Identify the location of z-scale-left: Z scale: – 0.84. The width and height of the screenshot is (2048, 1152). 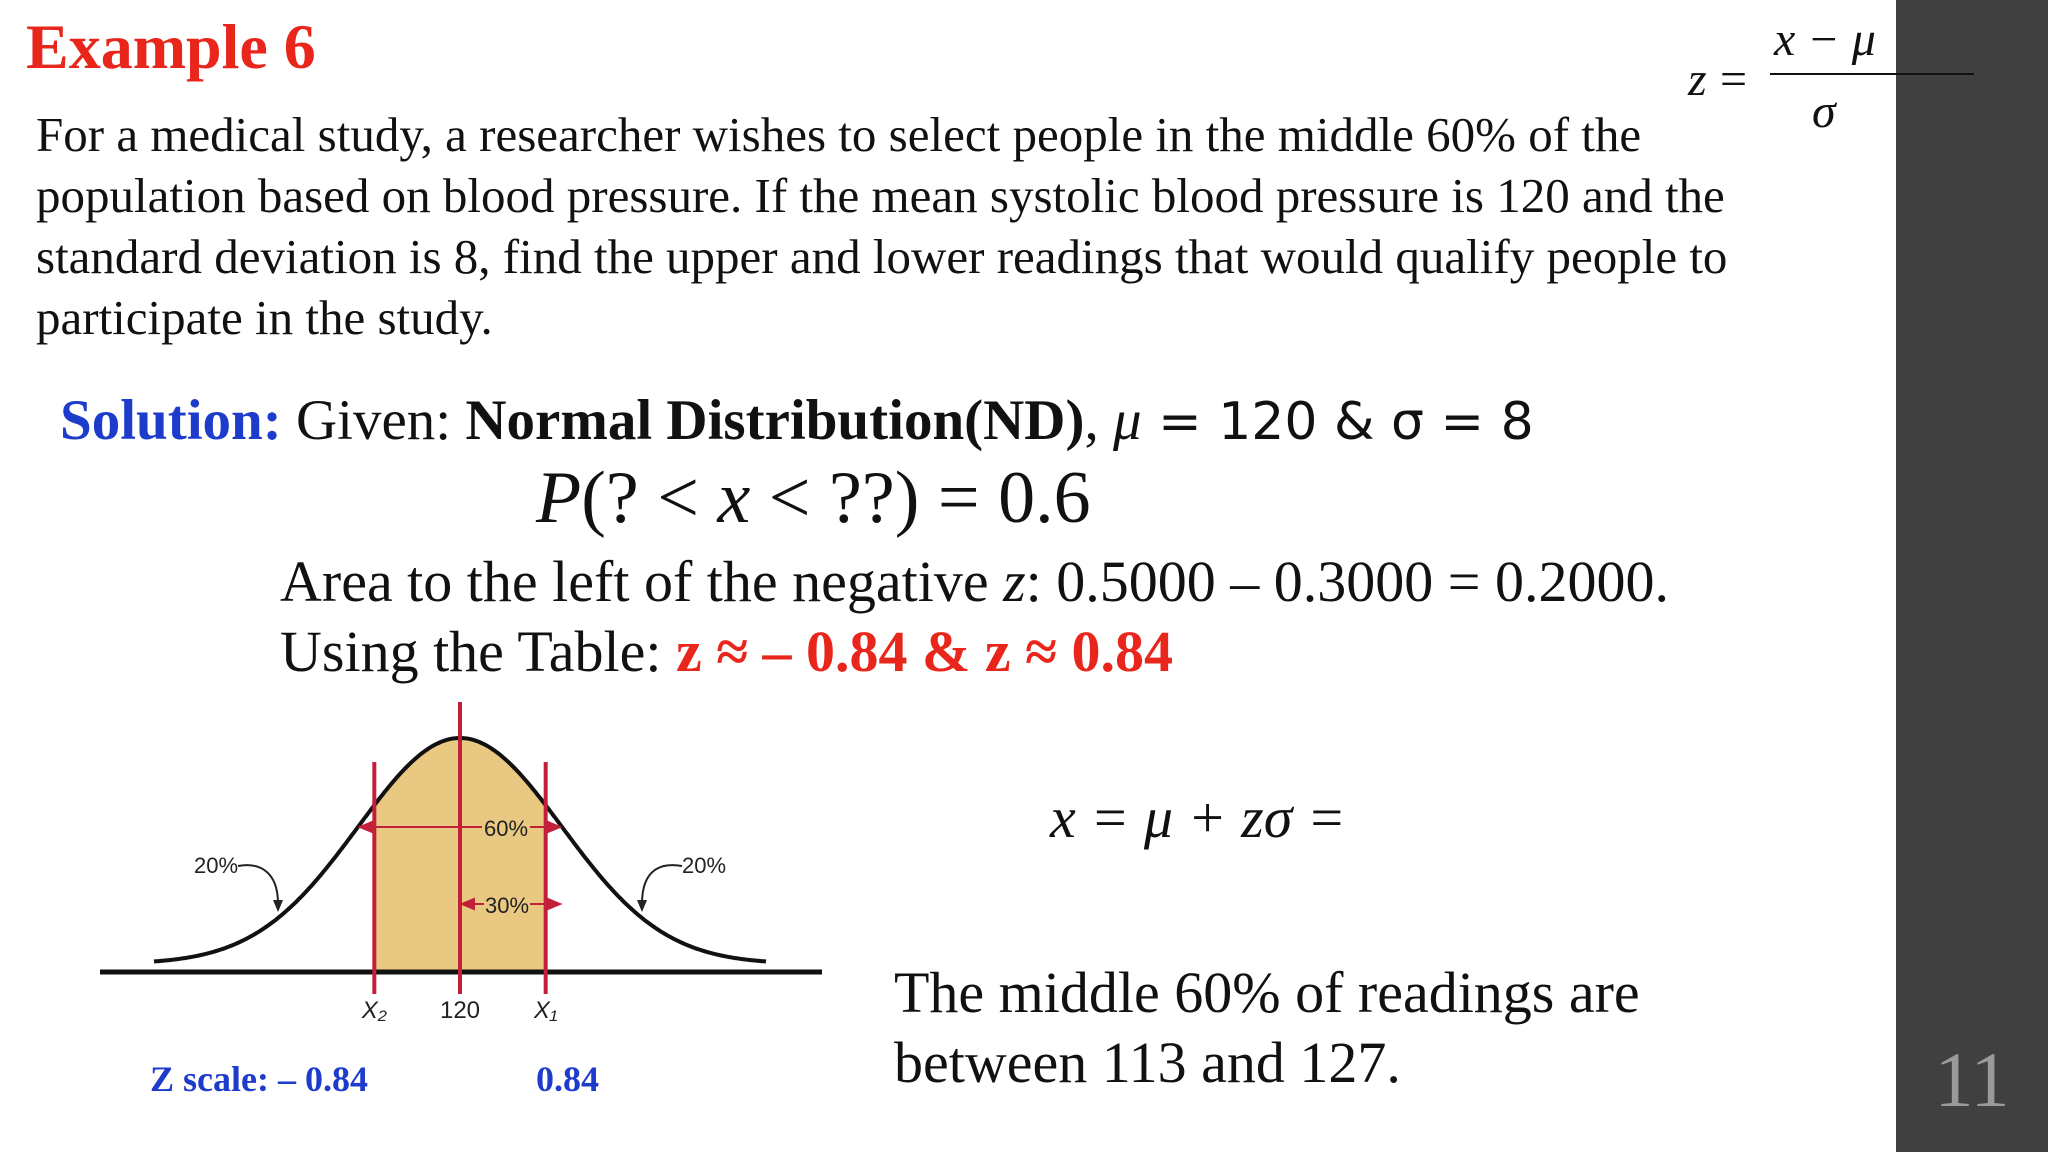
(259, 1079).